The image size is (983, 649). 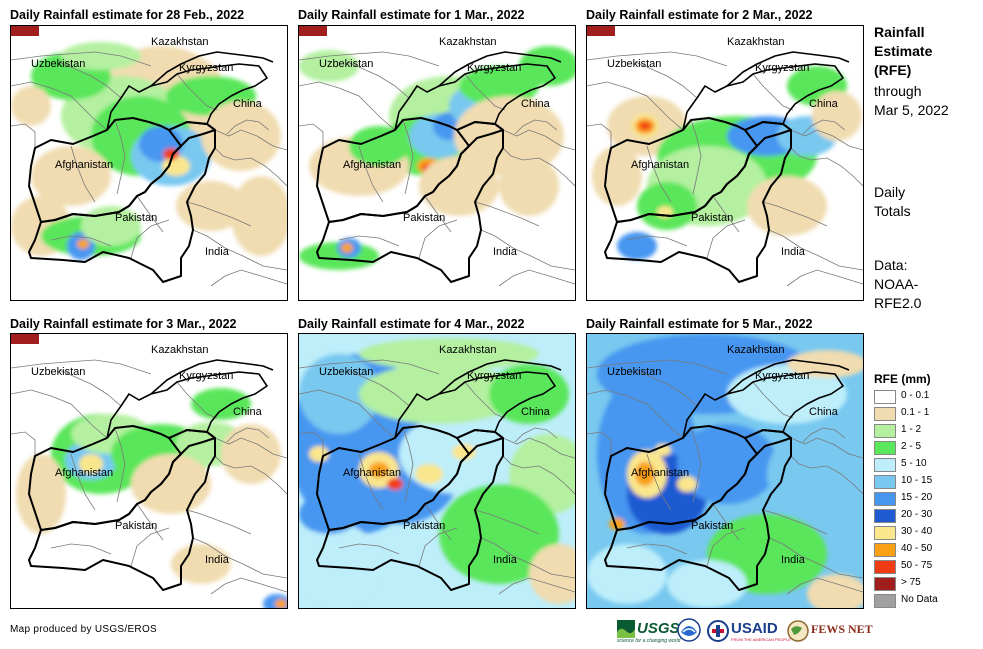 I want to click on usgs-logo: USGS science for a changing world, so click(x=654, y=631).